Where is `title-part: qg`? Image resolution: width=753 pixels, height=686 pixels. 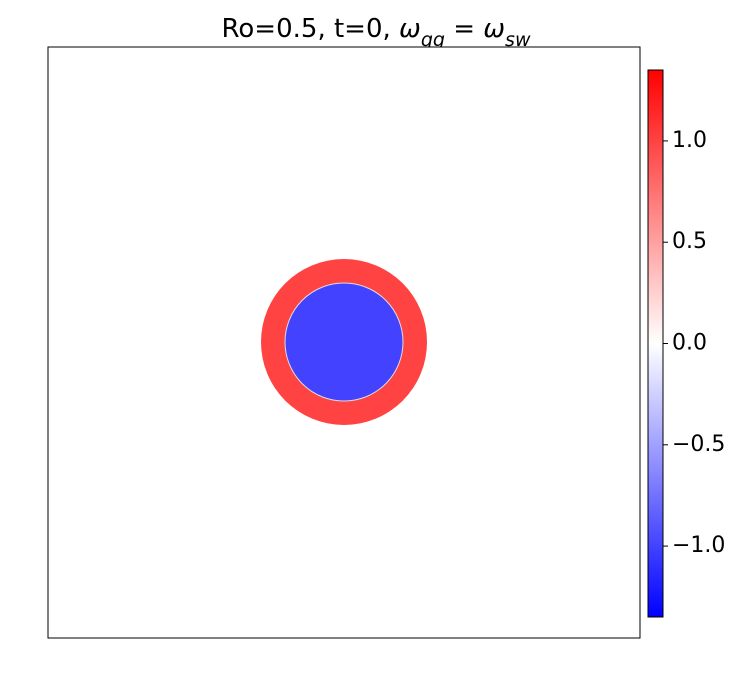 title-part: qg is located at coordinates (433, 40).